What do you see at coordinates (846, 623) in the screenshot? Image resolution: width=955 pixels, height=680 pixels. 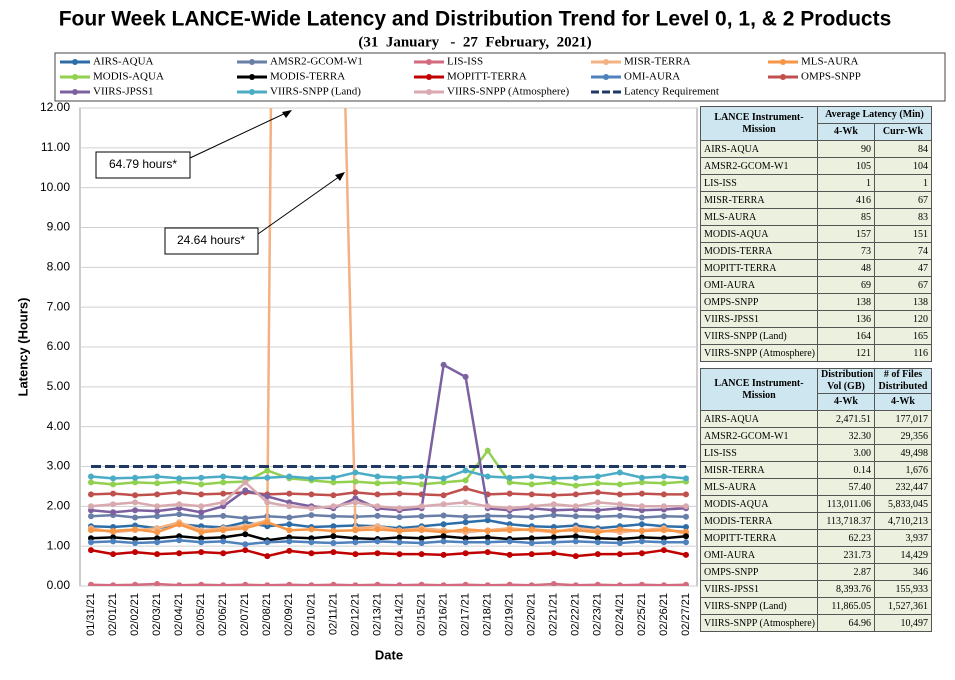 I see `table-cell: 64.96` at bounding box center [846, 623].